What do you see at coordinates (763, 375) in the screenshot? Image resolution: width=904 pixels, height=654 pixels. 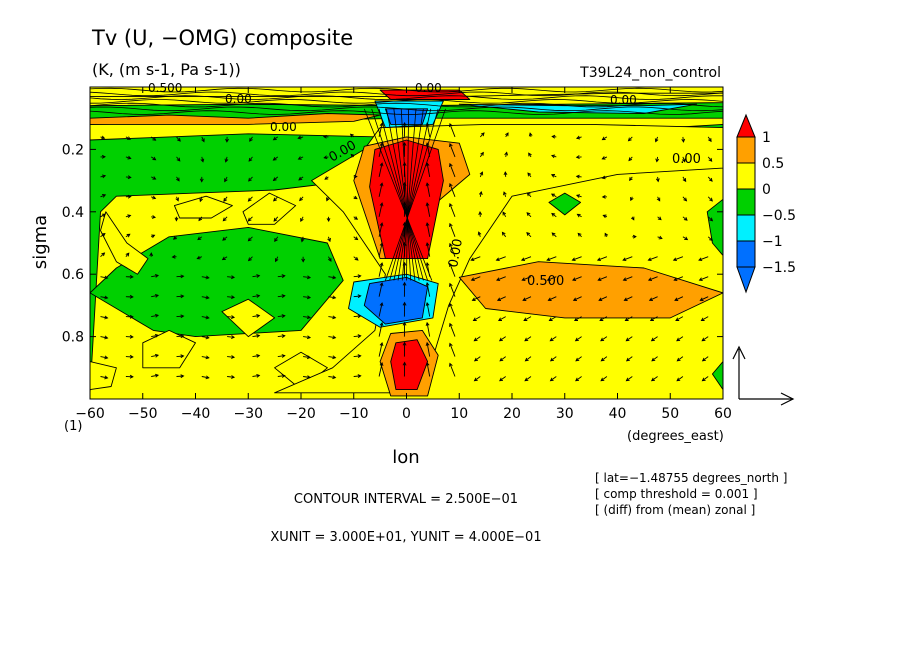 I see `reference-vectors` at bounding box center [763, 375].